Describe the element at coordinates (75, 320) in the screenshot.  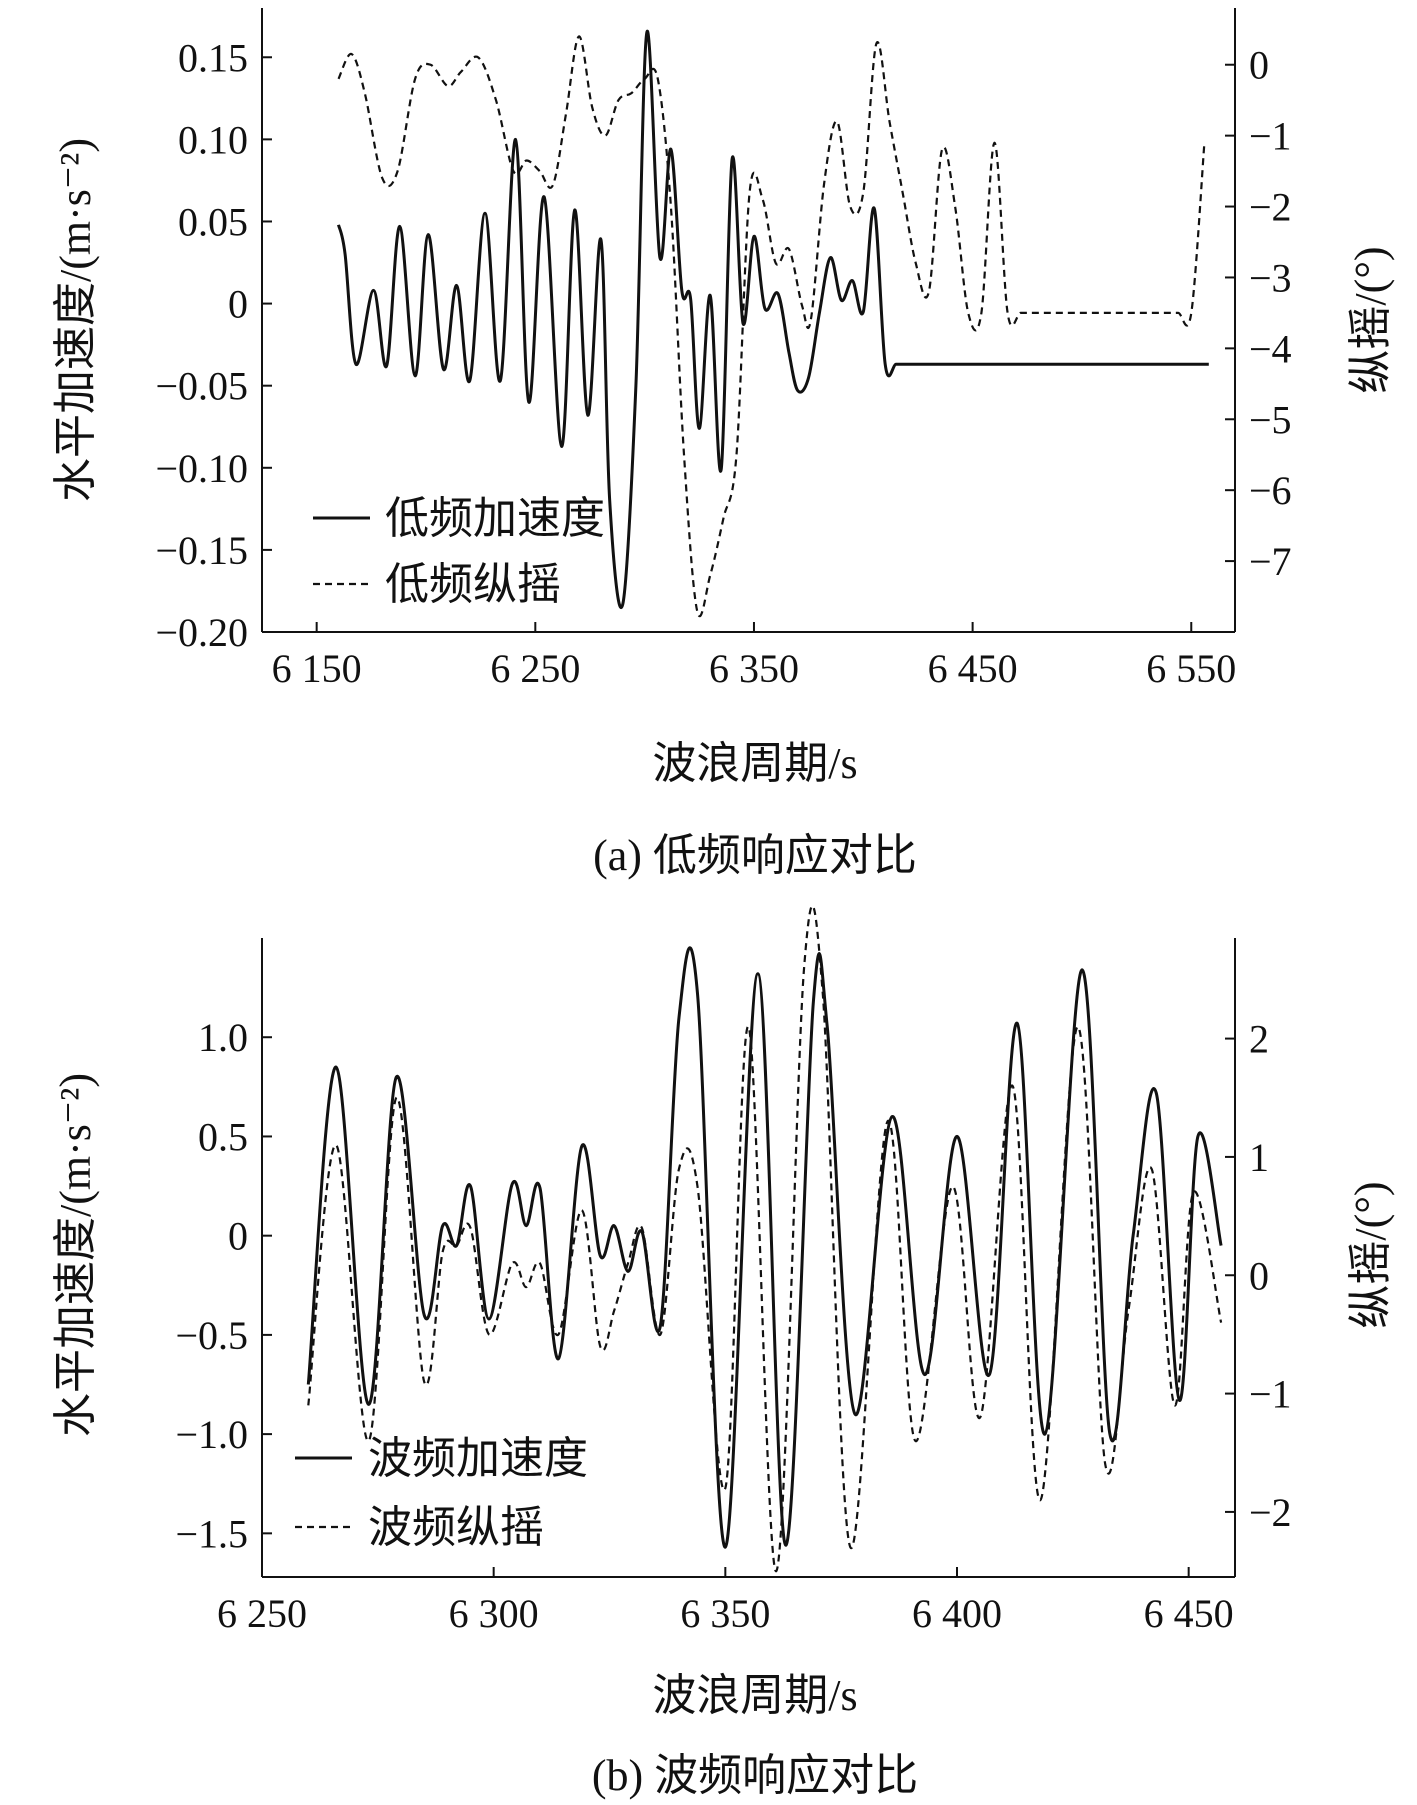
I see `panel-a-left-axis-label: 水平加速度/(m·s⁻²)` at that location.